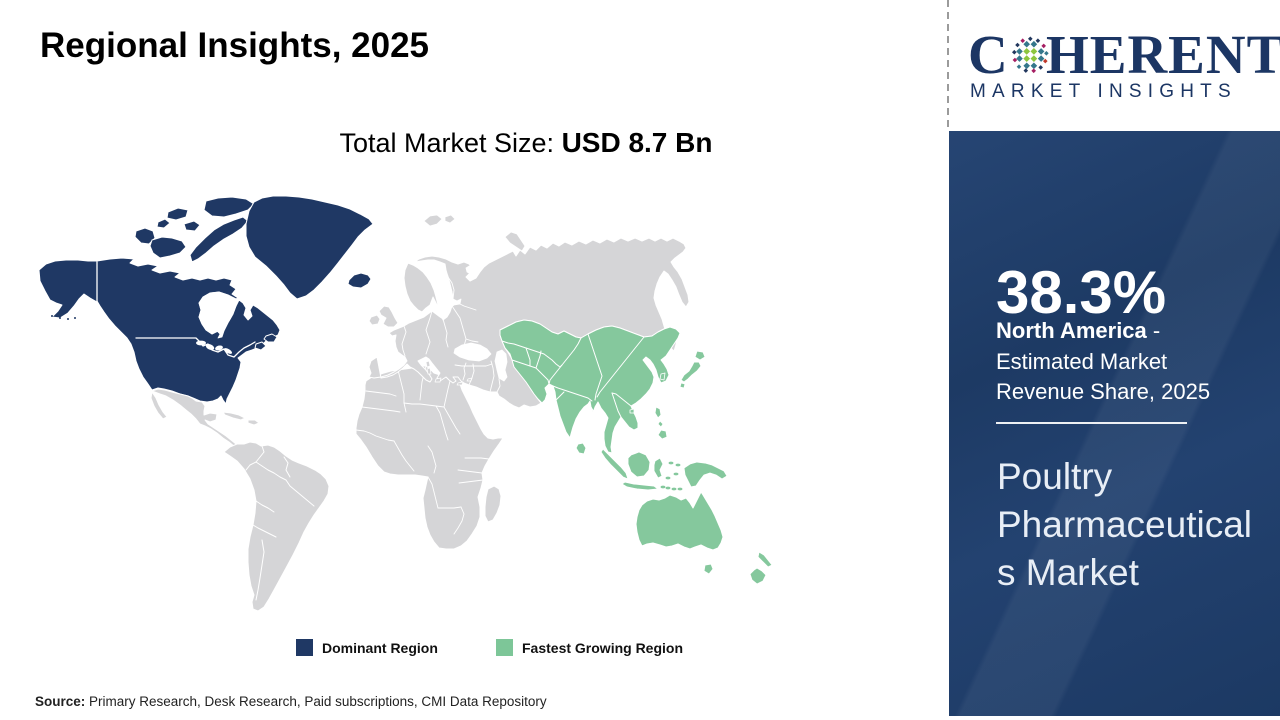 The image size is (1280, 720). I want to click on svg-text: C, so click(988, 54).